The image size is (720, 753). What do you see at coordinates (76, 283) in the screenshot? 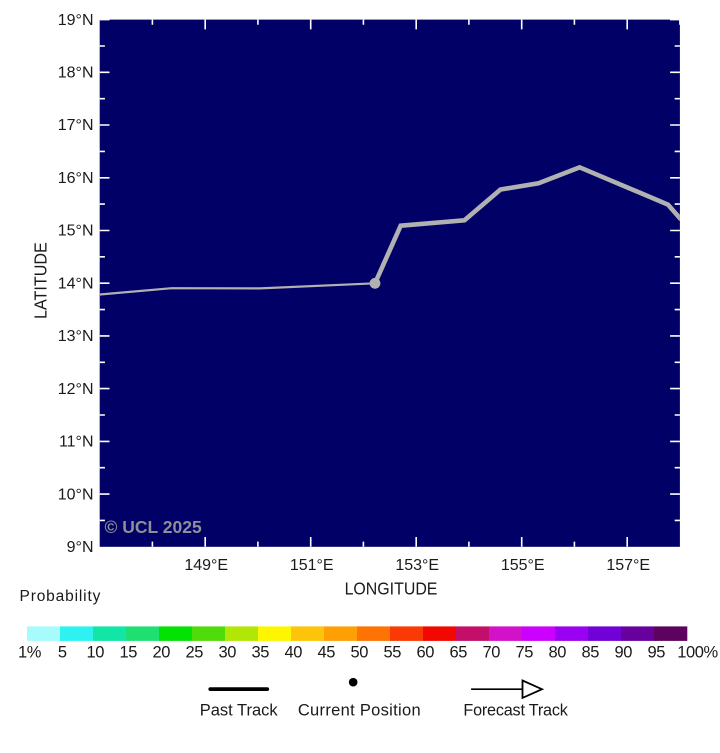
I see `svg-text: 14°N` at bounding box center [76, 283].